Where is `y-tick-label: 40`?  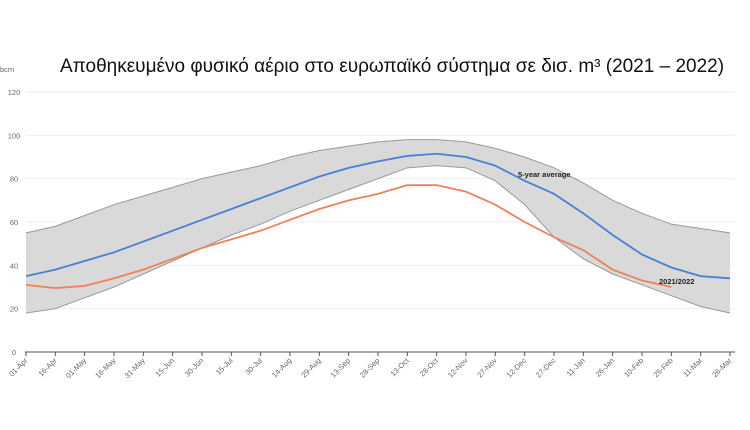
y-tick-label: 40 is located at coordinates (14, 265).